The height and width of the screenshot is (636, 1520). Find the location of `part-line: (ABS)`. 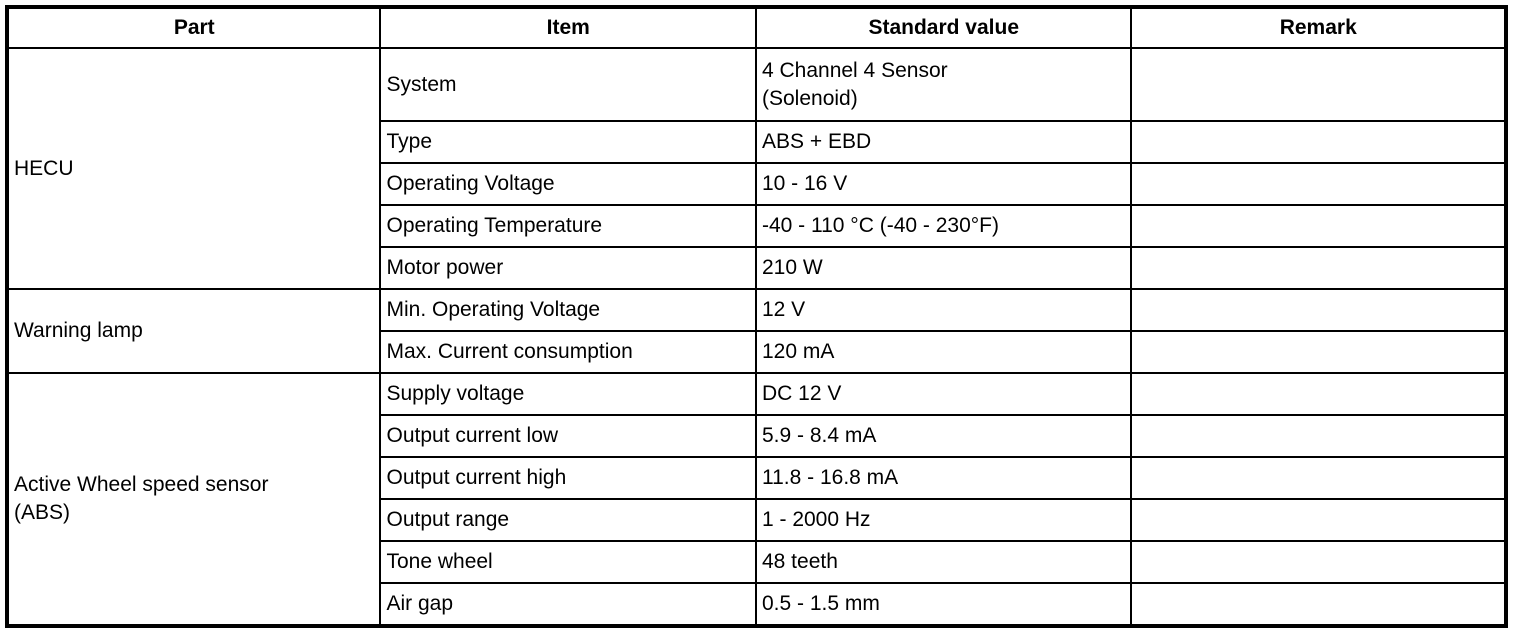

part-line: (ABS) is located at coordinates (42, 512).